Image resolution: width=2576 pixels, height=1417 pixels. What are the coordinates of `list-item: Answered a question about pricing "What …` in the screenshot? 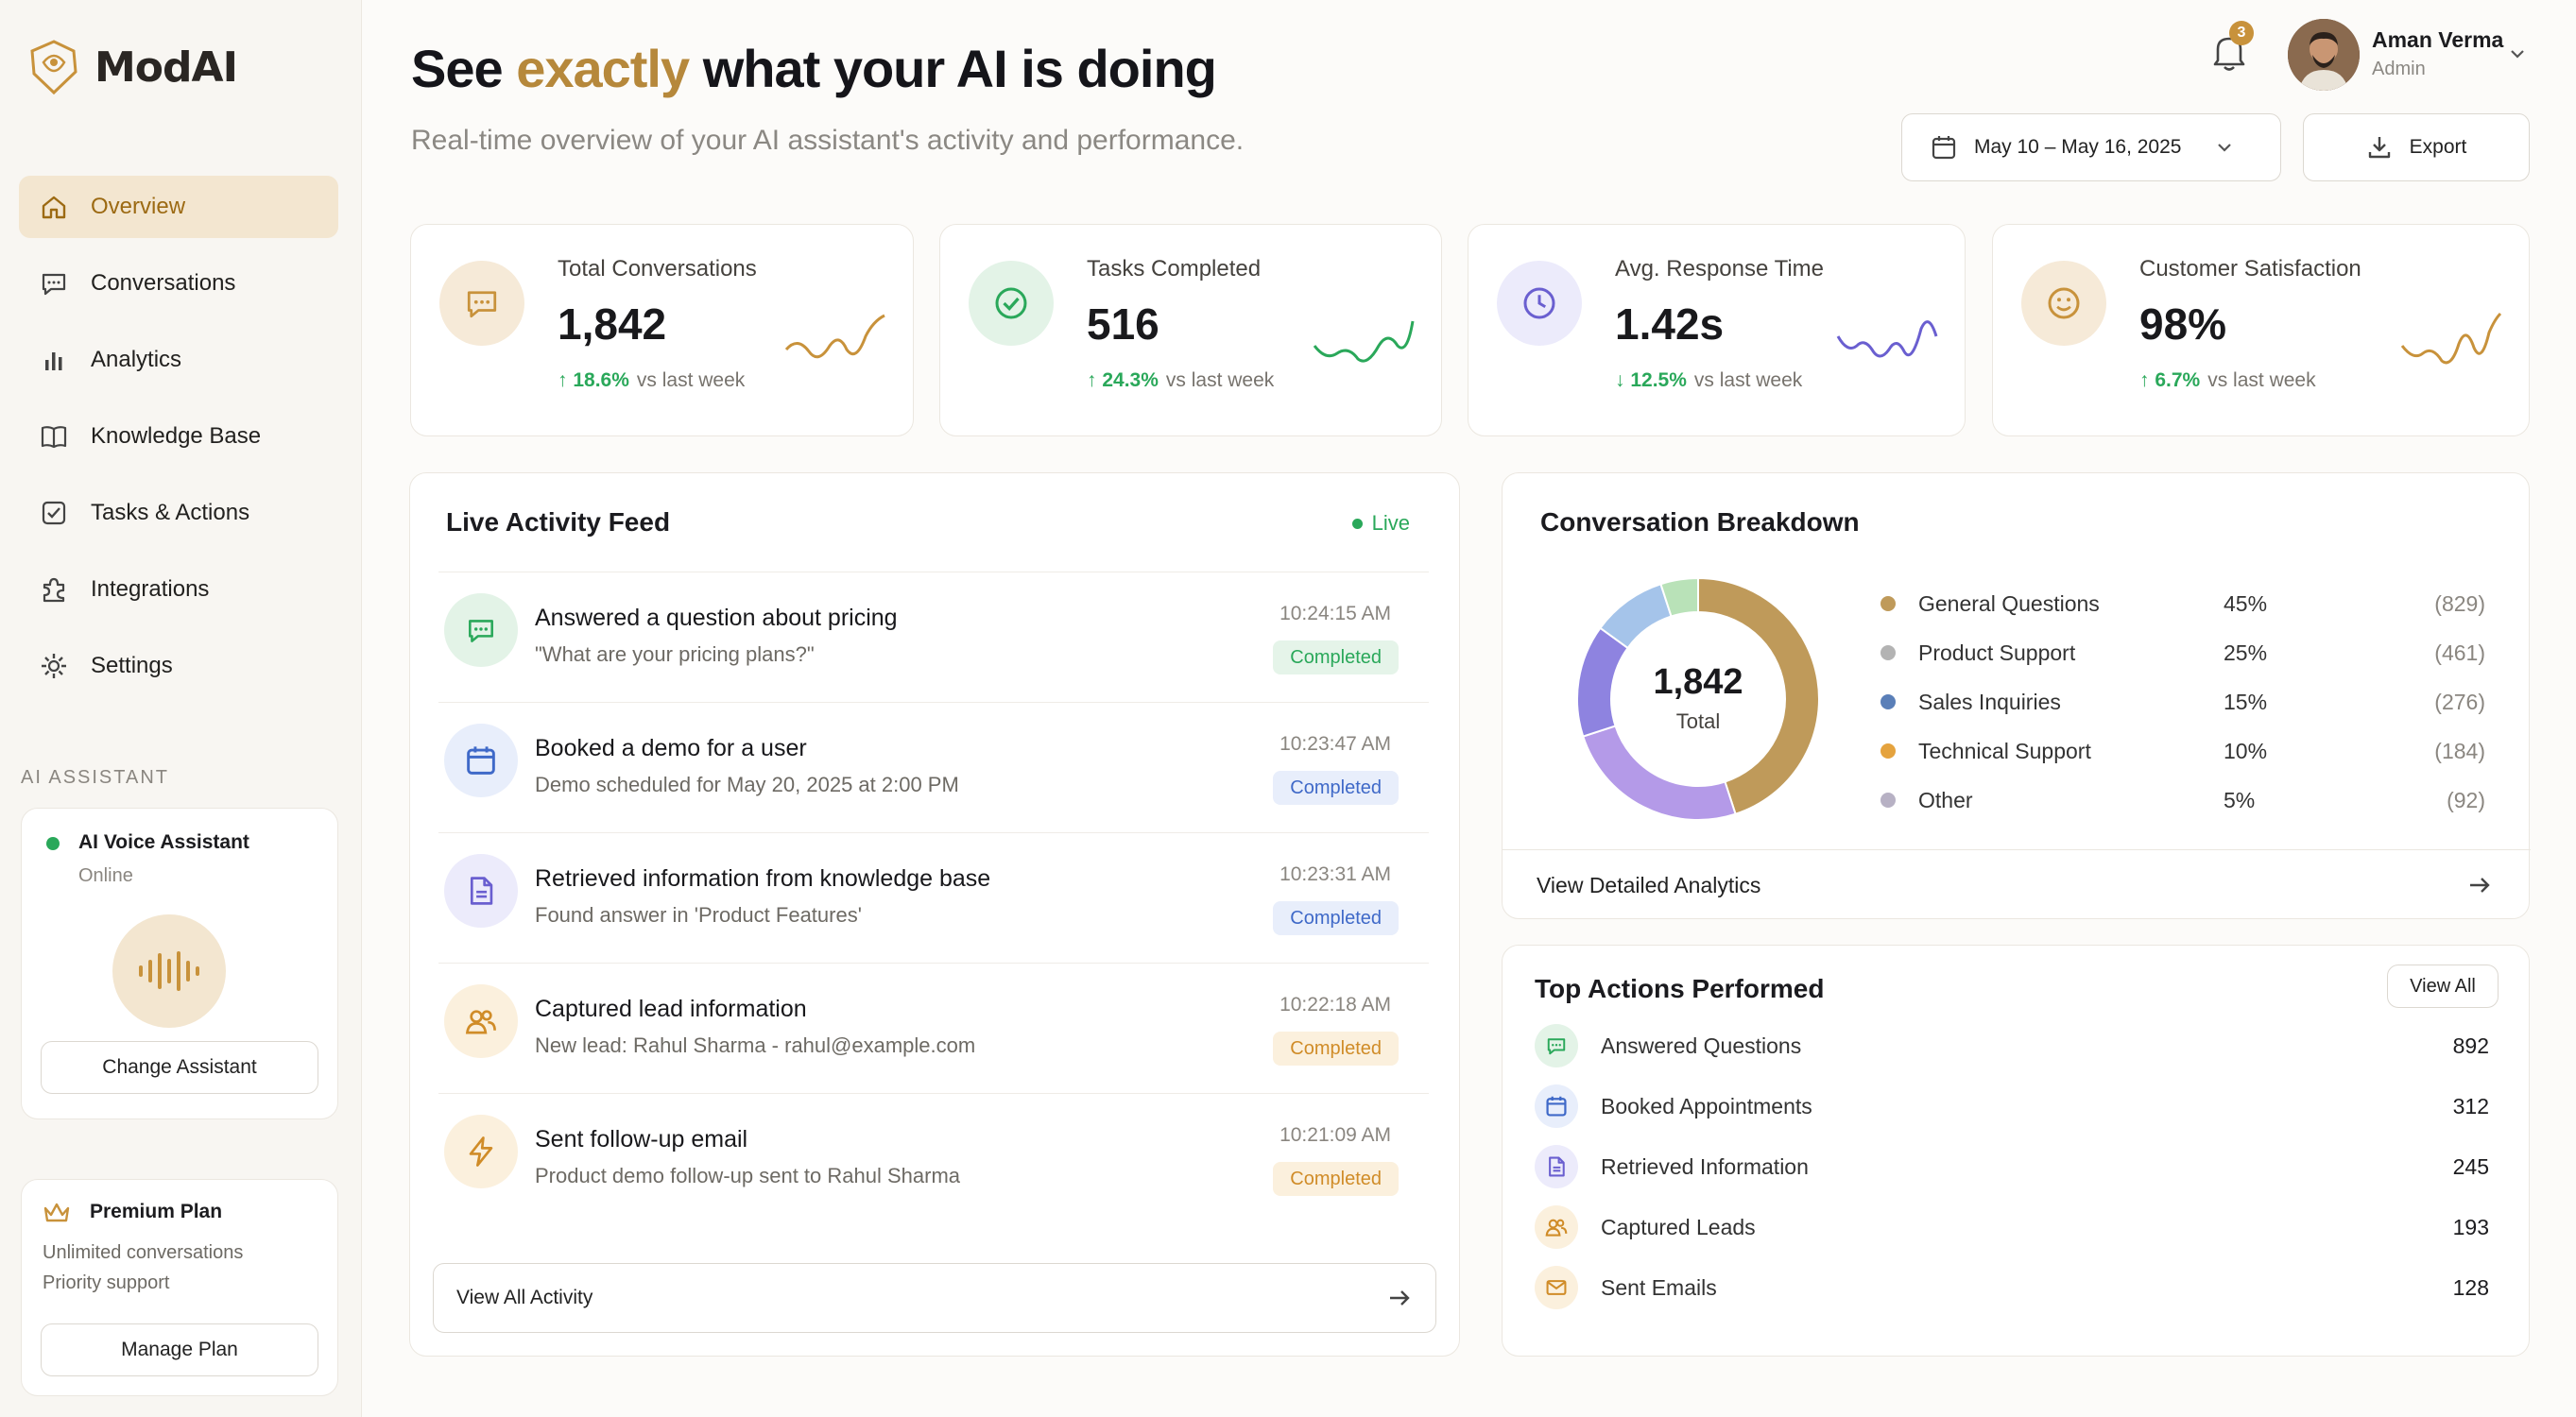 It's located at (933, 637).